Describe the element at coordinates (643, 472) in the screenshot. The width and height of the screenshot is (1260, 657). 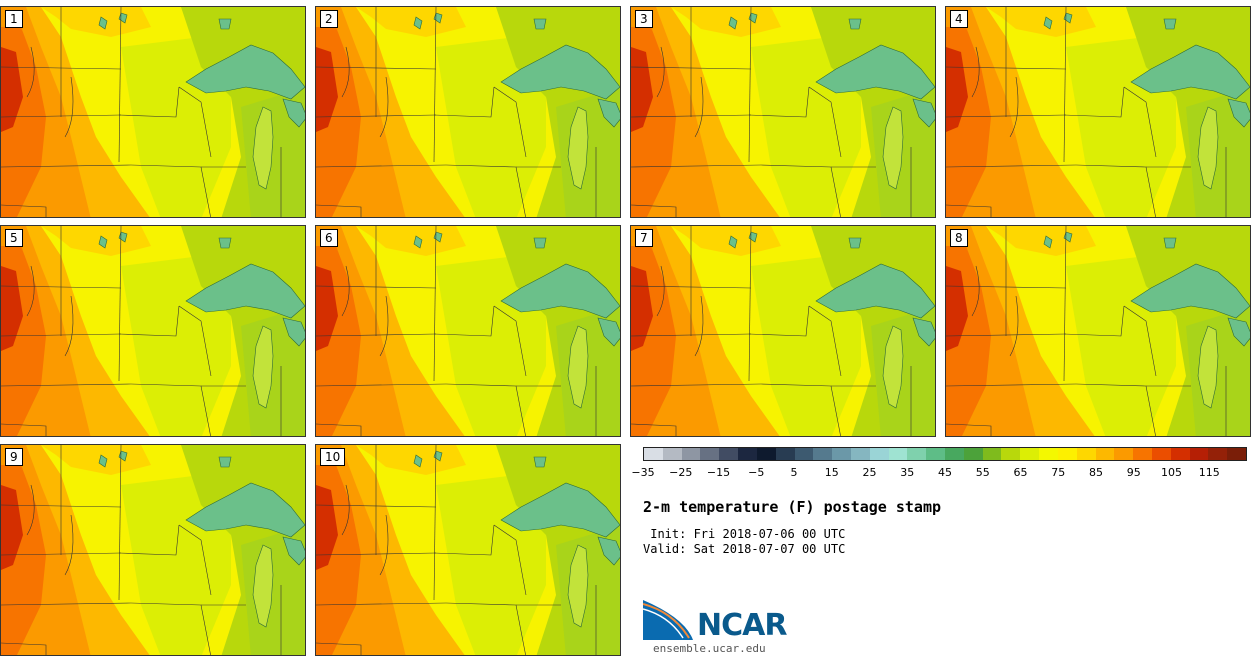
I see `colorbar-tick-label: −35` at that location.